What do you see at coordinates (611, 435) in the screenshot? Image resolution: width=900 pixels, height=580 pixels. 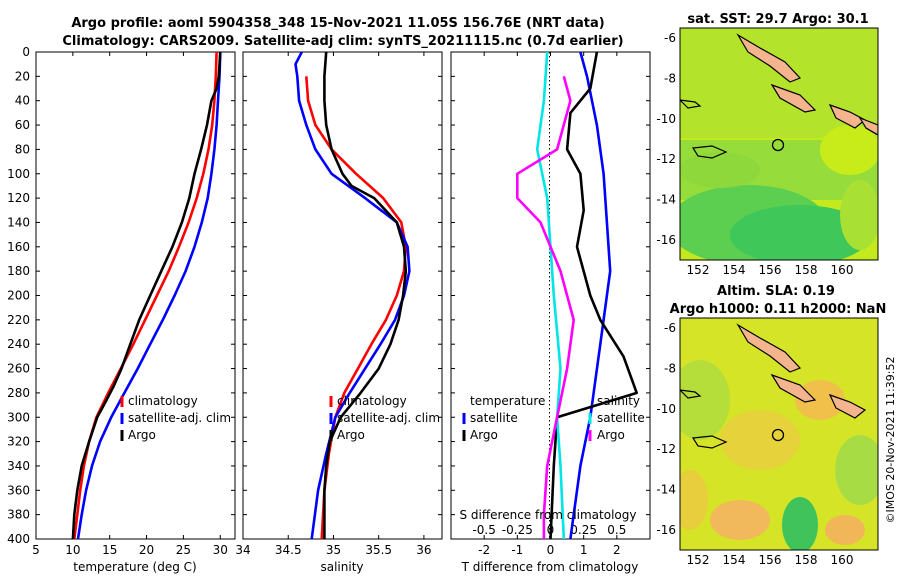 I see `legend-label-s-argo: Argo` at bounding box center [611, 435].